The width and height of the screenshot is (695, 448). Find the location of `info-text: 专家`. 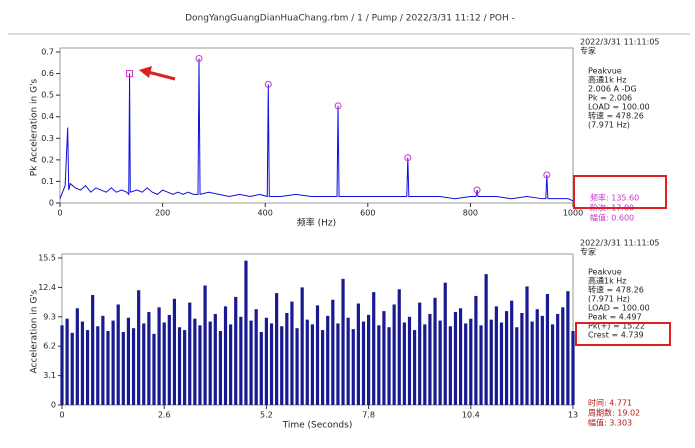

info-text: 专家 is located at coordinates (588, 252).